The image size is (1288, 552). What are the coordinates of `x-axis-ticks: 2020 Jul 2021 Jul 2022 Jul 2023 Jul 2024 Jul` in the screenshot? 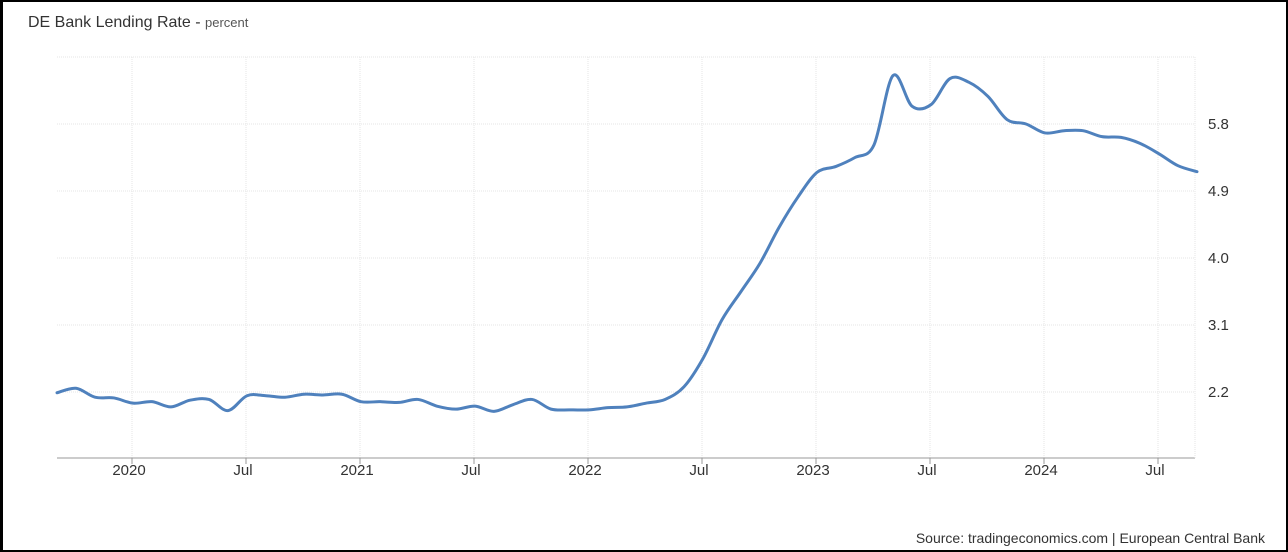 It's located at (638, 470).